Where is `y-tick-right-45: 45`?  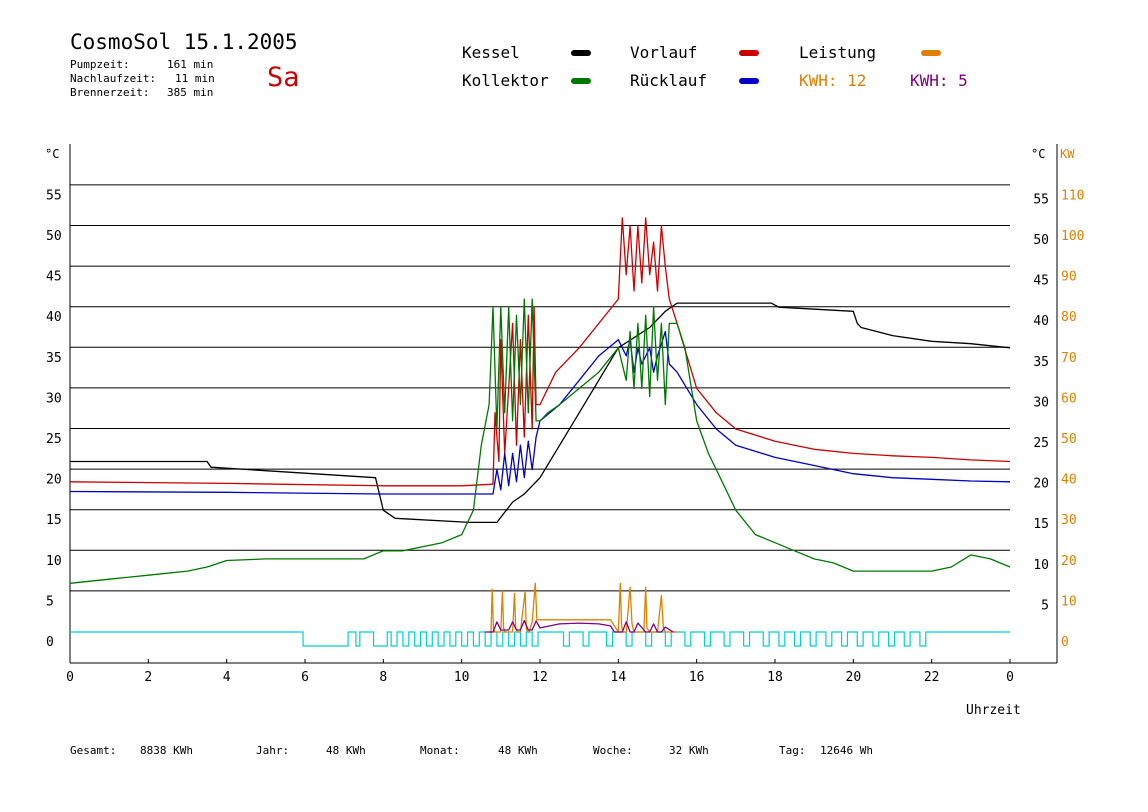 y-tick-right-45: 45 is located at coordinates (1041, 281).